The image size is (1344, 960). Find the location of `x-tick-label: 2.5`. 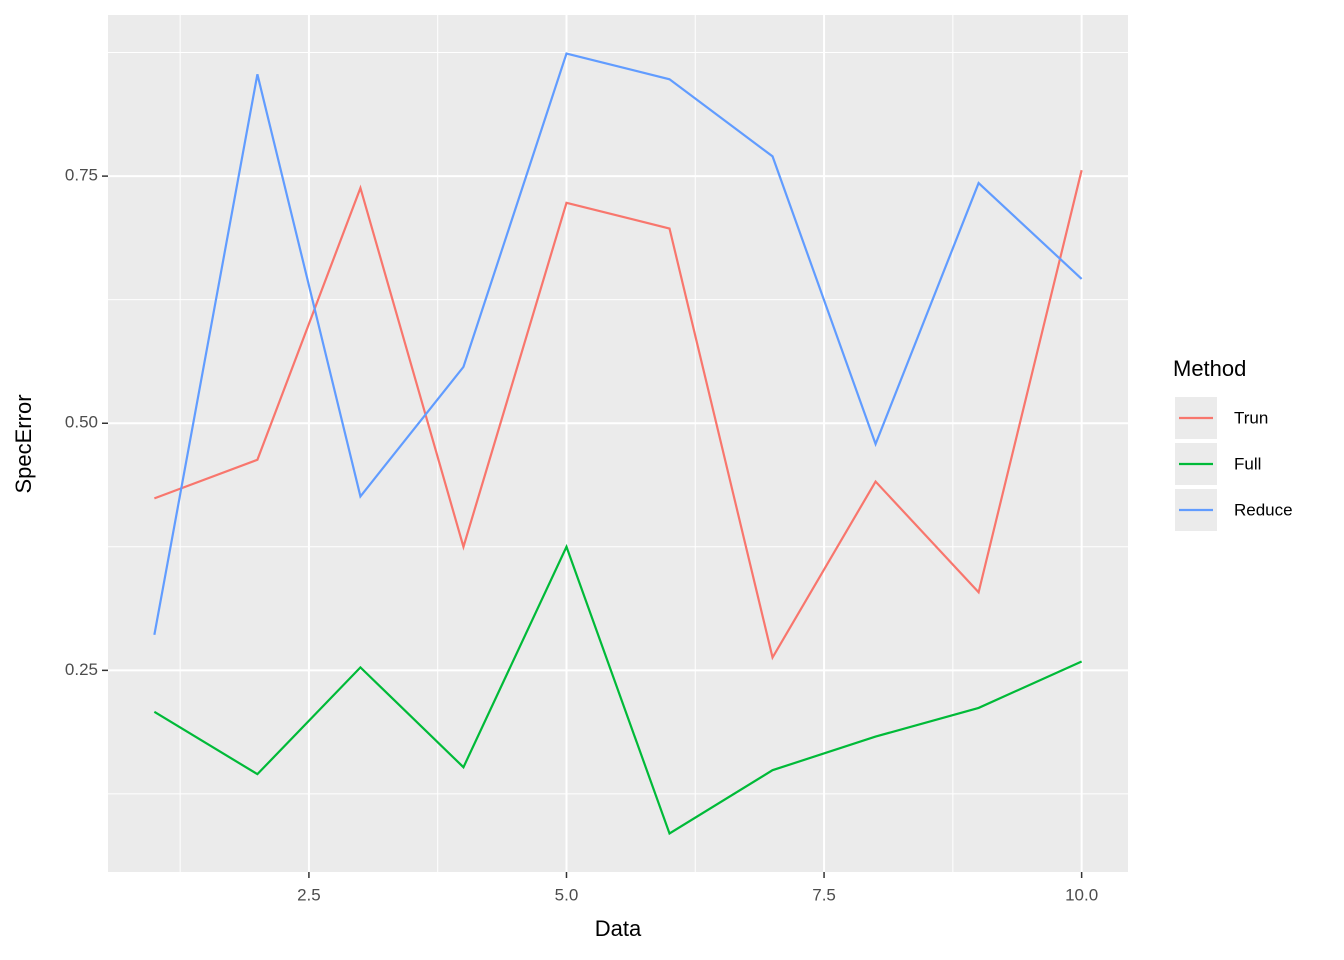

x-tick-label: 2.5 is located at coordinates (309, 894).